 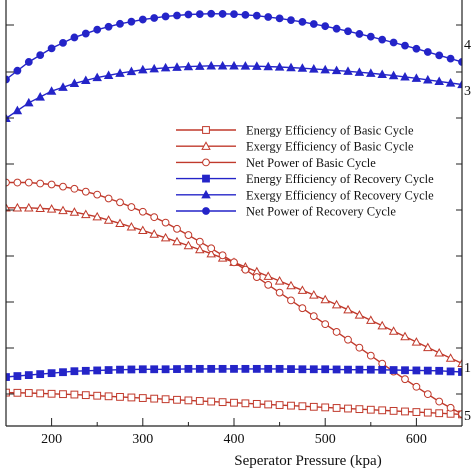 What do you see at coordinates (330, 147) in the screenshot?
I see `legend-label-1: Exergy Efficiency of Basic Cycle` at bounding box center [330, 147].